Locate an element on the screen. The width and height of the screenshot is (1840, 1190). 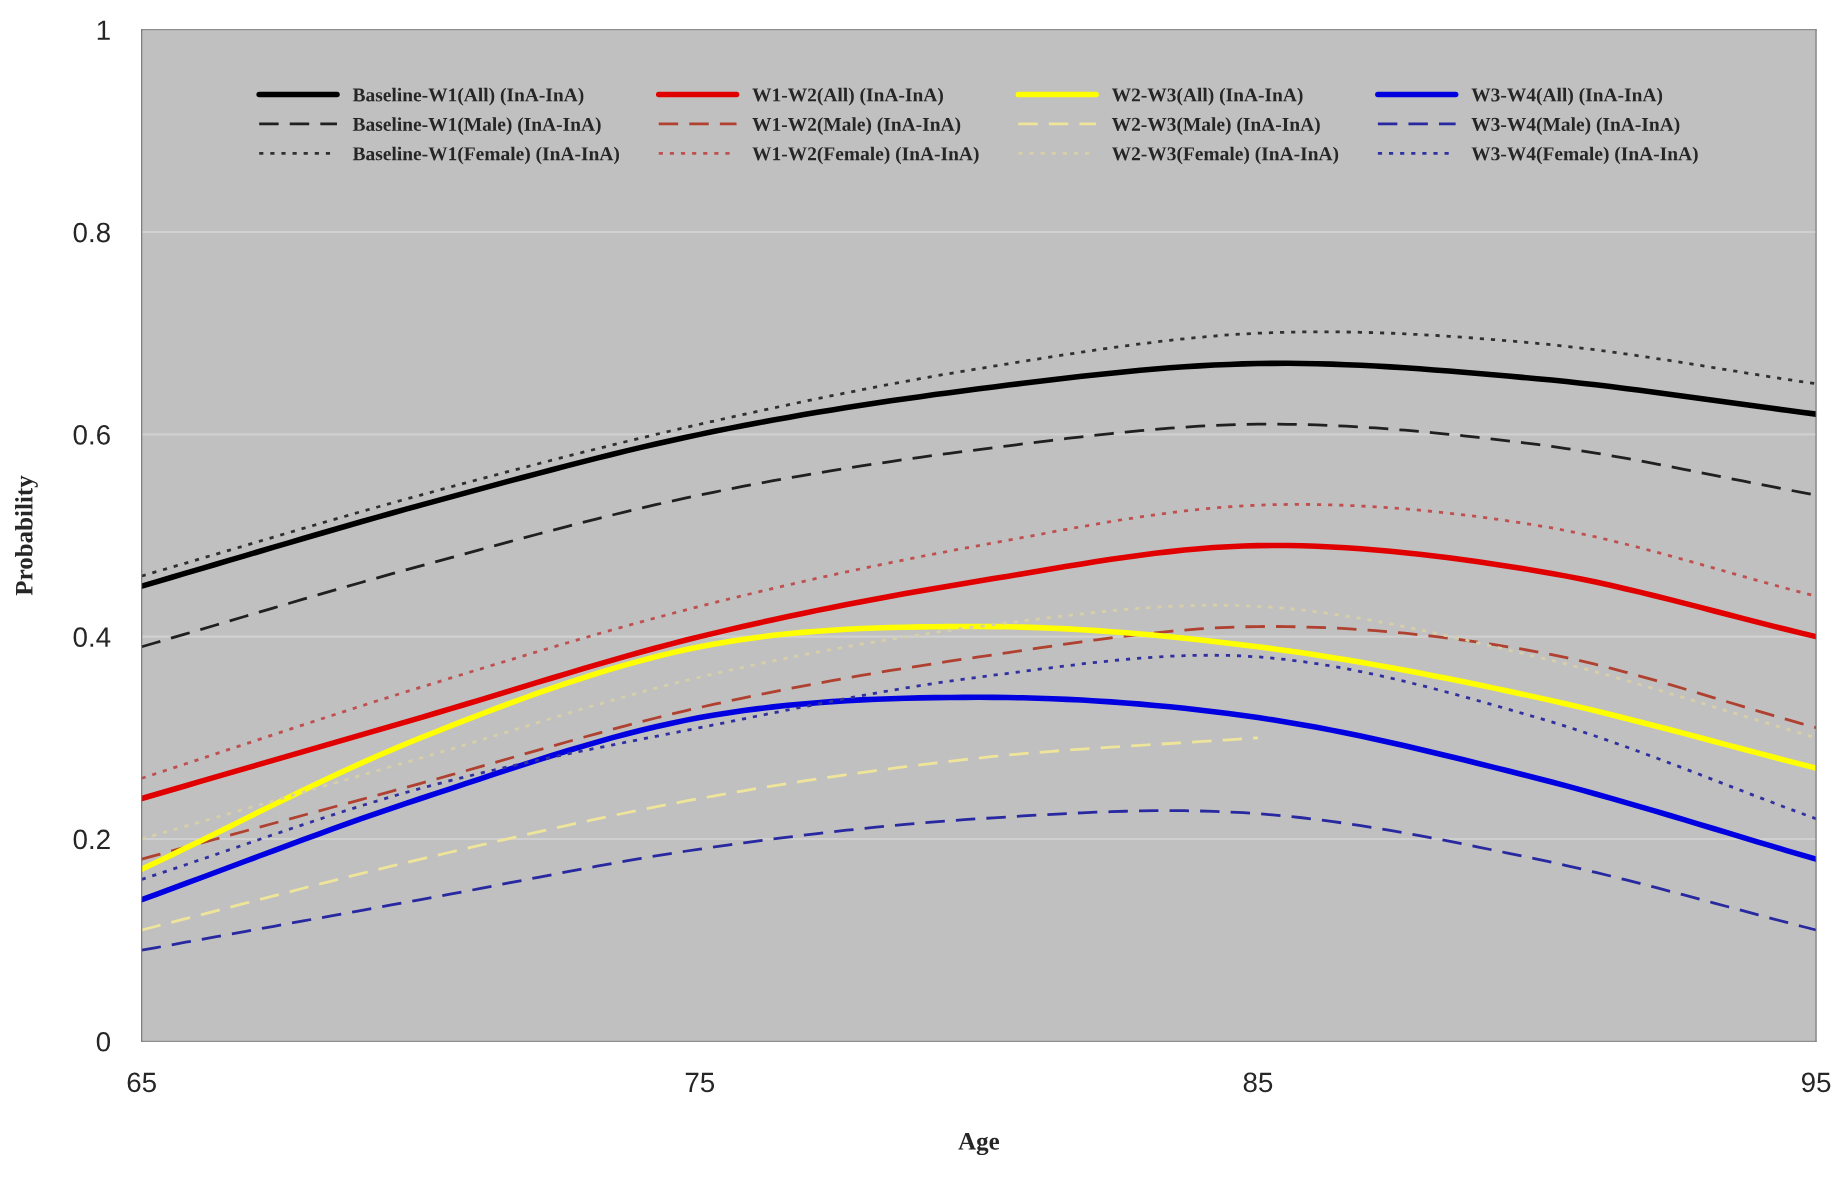
legend-label: W1-W2(Female) (InA-InA) is located at coordinates (865, 155).